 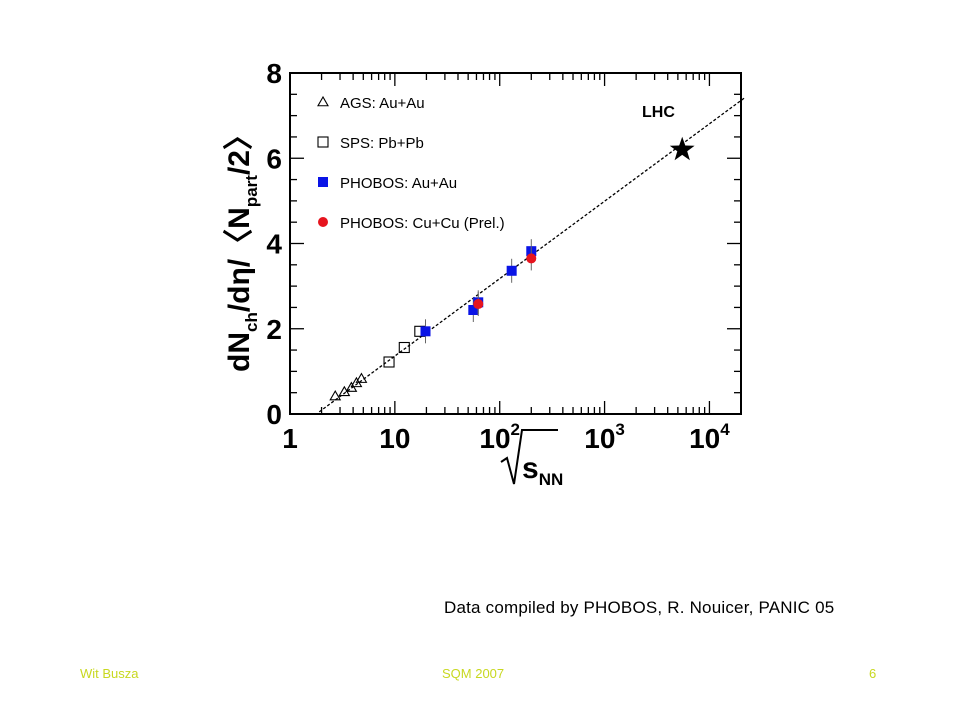 I want to click on x-tick-label: 1, so click(x=290, y=438).